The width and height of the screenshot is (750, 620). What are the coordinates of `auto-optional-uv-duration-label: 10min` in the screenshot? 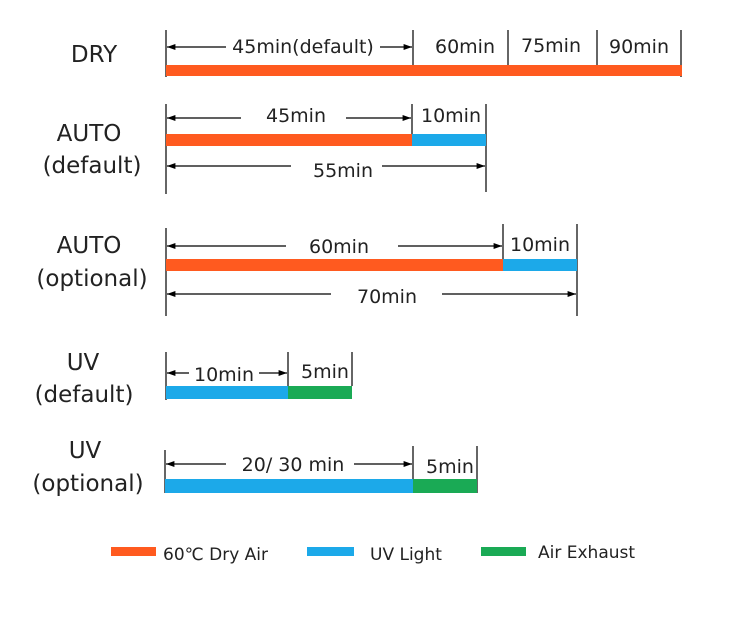 It's located at (540, 245).